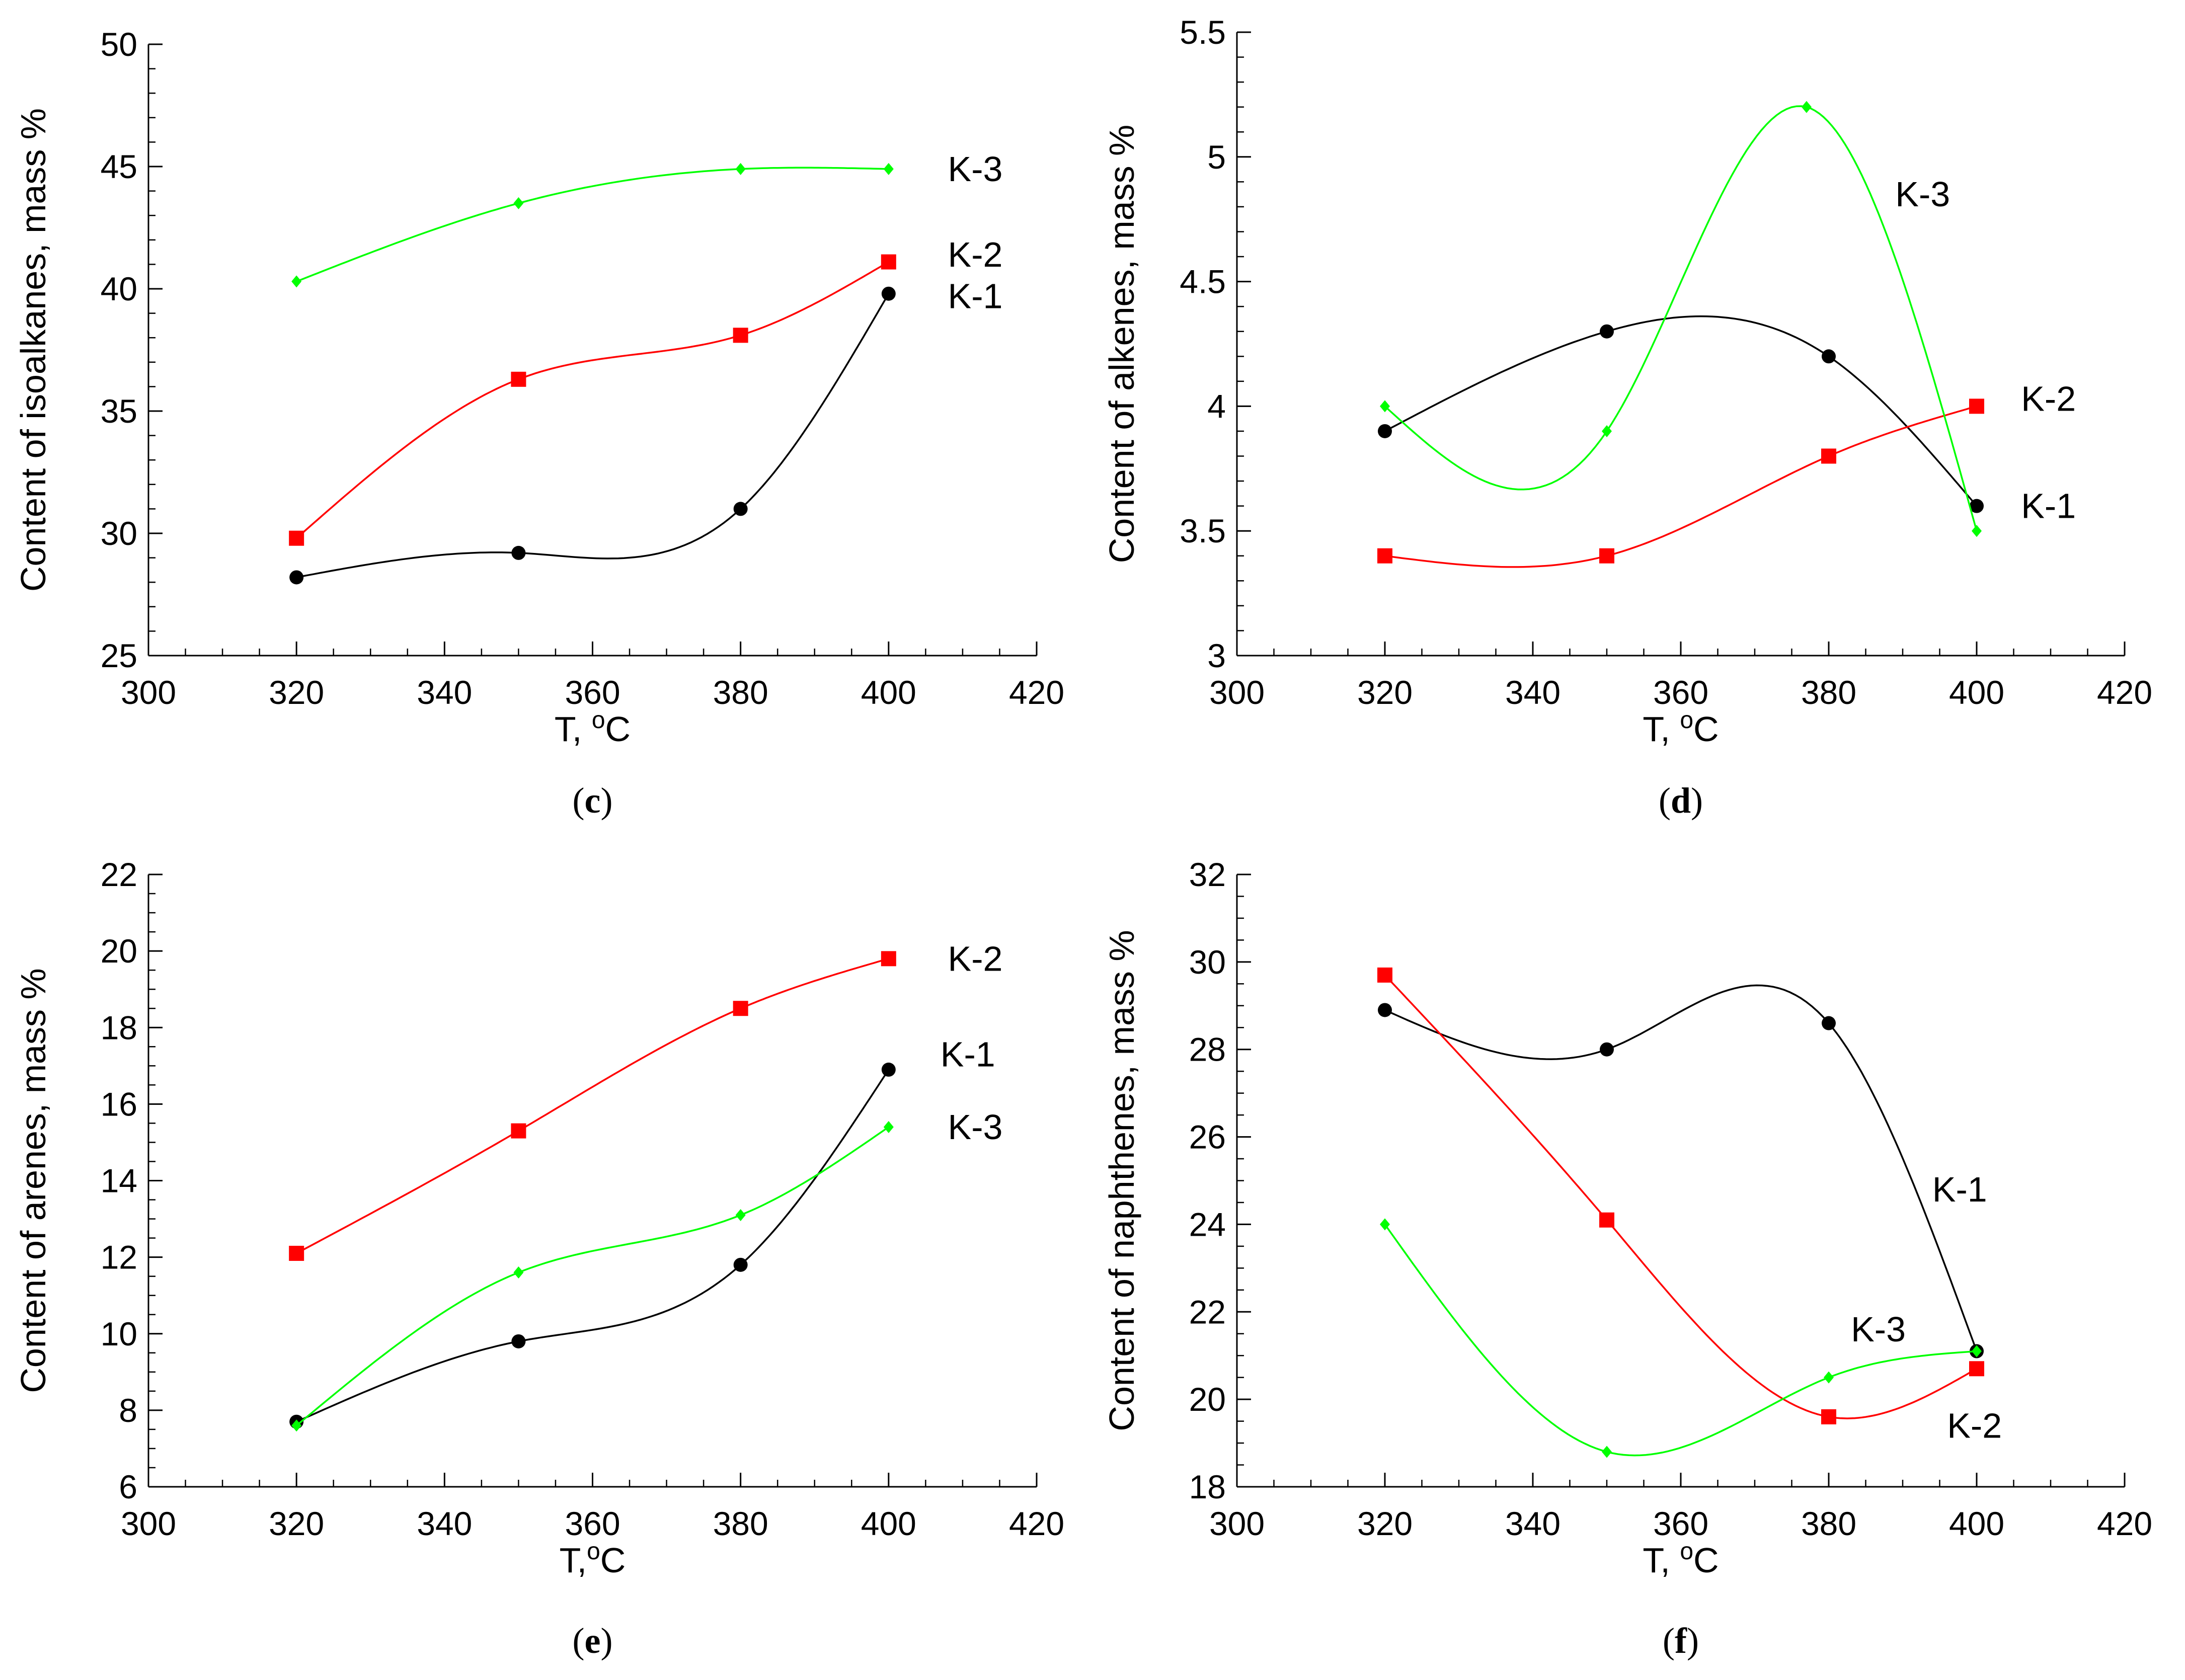 This screenshot has width=2185, height=1680. I want to click on y-tick-label: 3, so click(1216, 655).